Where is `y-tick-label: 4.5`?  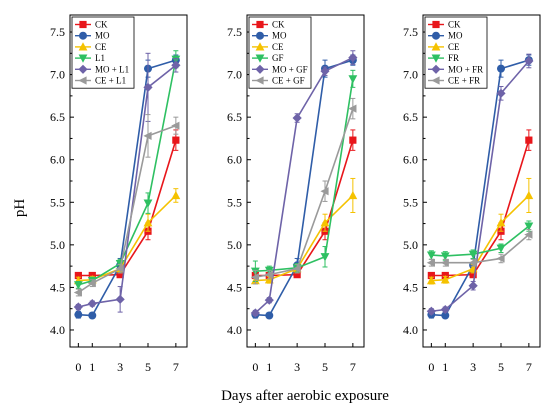 y-tick-label: 4.5 is located at coordinates (57, 287).